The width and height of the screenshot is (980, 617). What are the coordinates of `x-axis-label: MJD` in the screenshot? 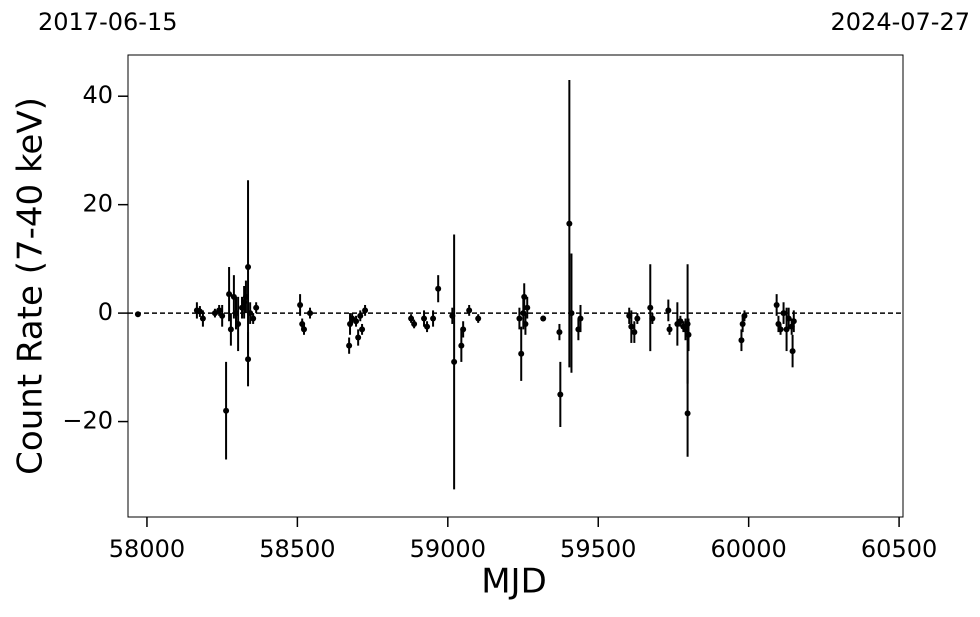 It's located at (514, 582).